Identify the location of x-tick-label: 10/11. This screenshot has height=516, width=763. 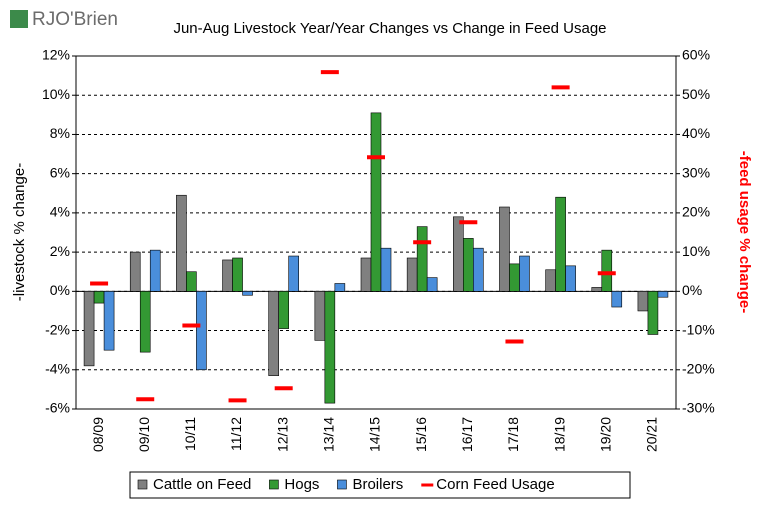
(190, 434).